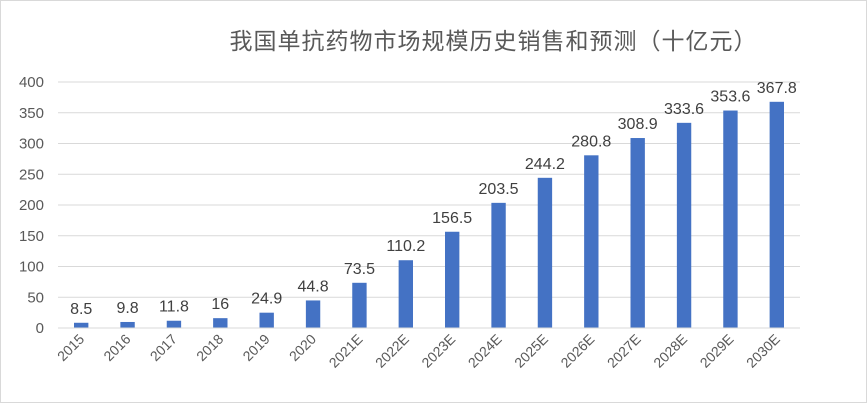 Image resolution: width=867 pixels, height=403 pixels. What do you see at coordinates (31, 82) in the screenshot?
I see `y-tick-label: 400` at bounding box center [31, 82].